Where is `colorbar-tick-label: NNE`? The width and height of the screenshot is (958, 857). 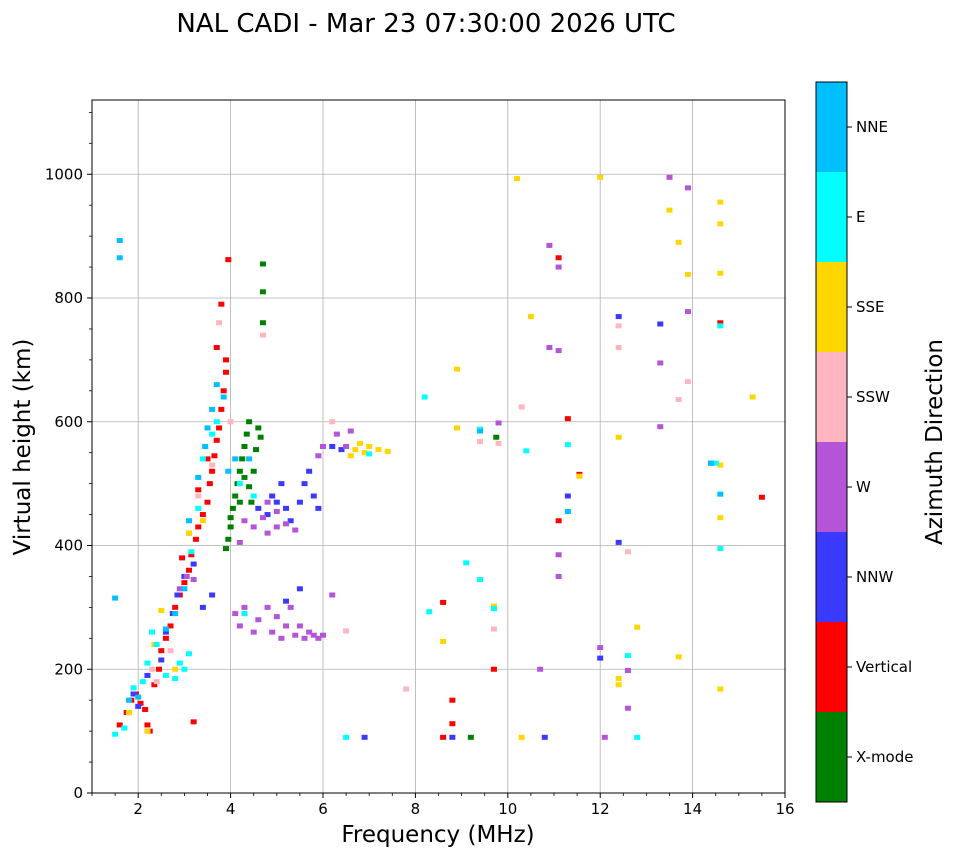 colorbar-tick-label: NNE is located at coordinates (872, 127).